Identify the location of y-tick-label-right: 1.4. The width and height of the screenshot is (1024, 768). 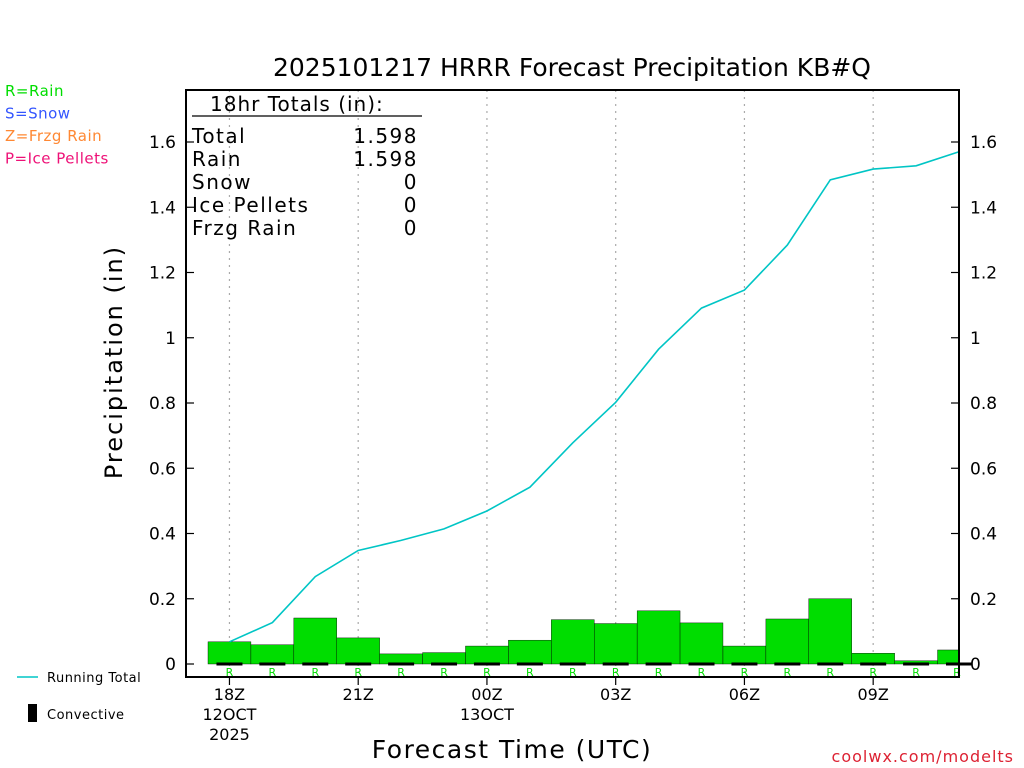
(983, 208).